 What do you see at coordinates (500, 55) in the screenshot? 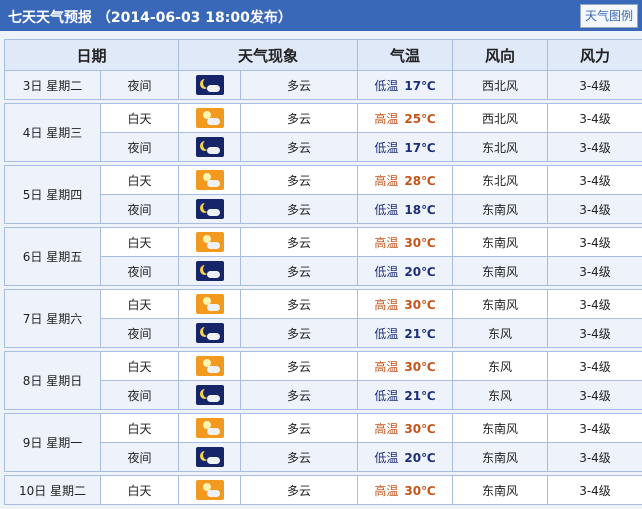
I see `header-wind-direction: 风向` at bounding box center [500, 55].